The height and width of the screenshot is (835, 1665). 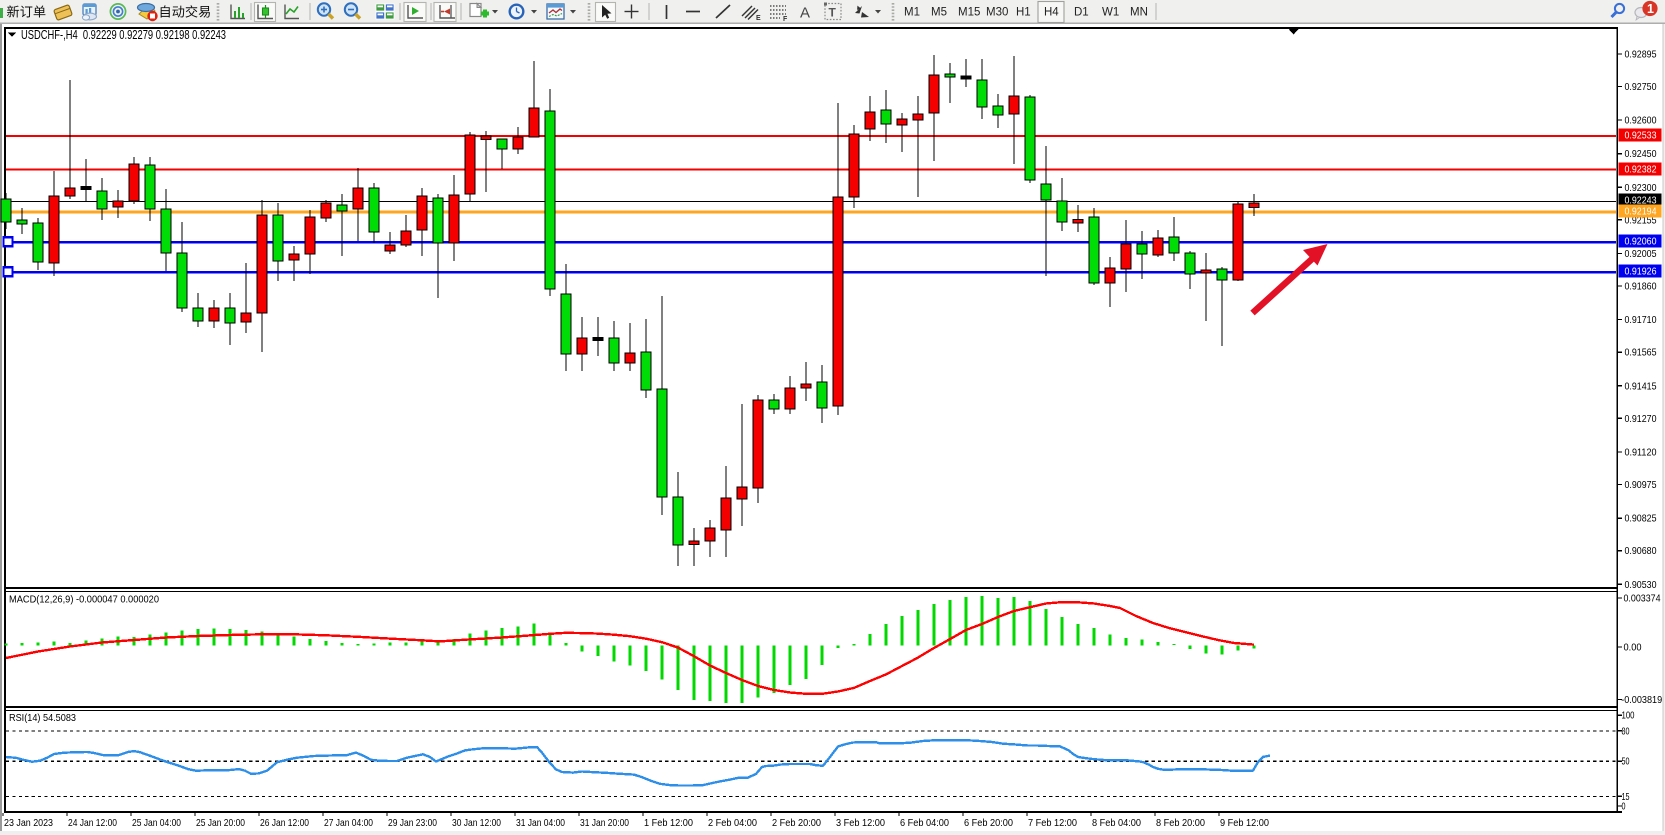 What do you see at coordinates (1641, 419) in the screenshot?
I see `svg-text: 0.91270` at bounding box center [1641, 419].